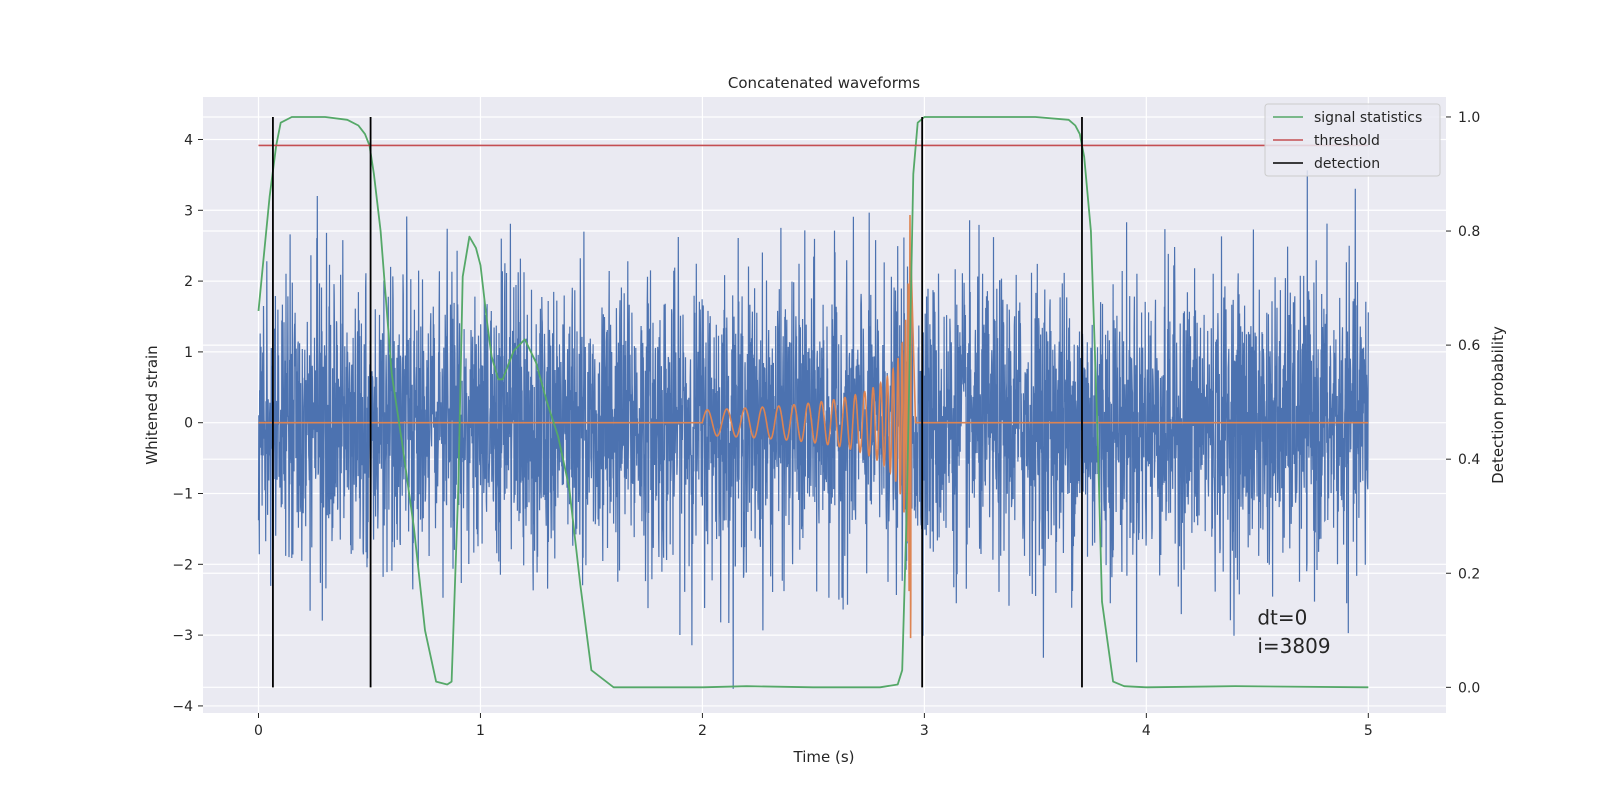  I want to click on y2-tick-label: 0.2, so click(1469, 574).